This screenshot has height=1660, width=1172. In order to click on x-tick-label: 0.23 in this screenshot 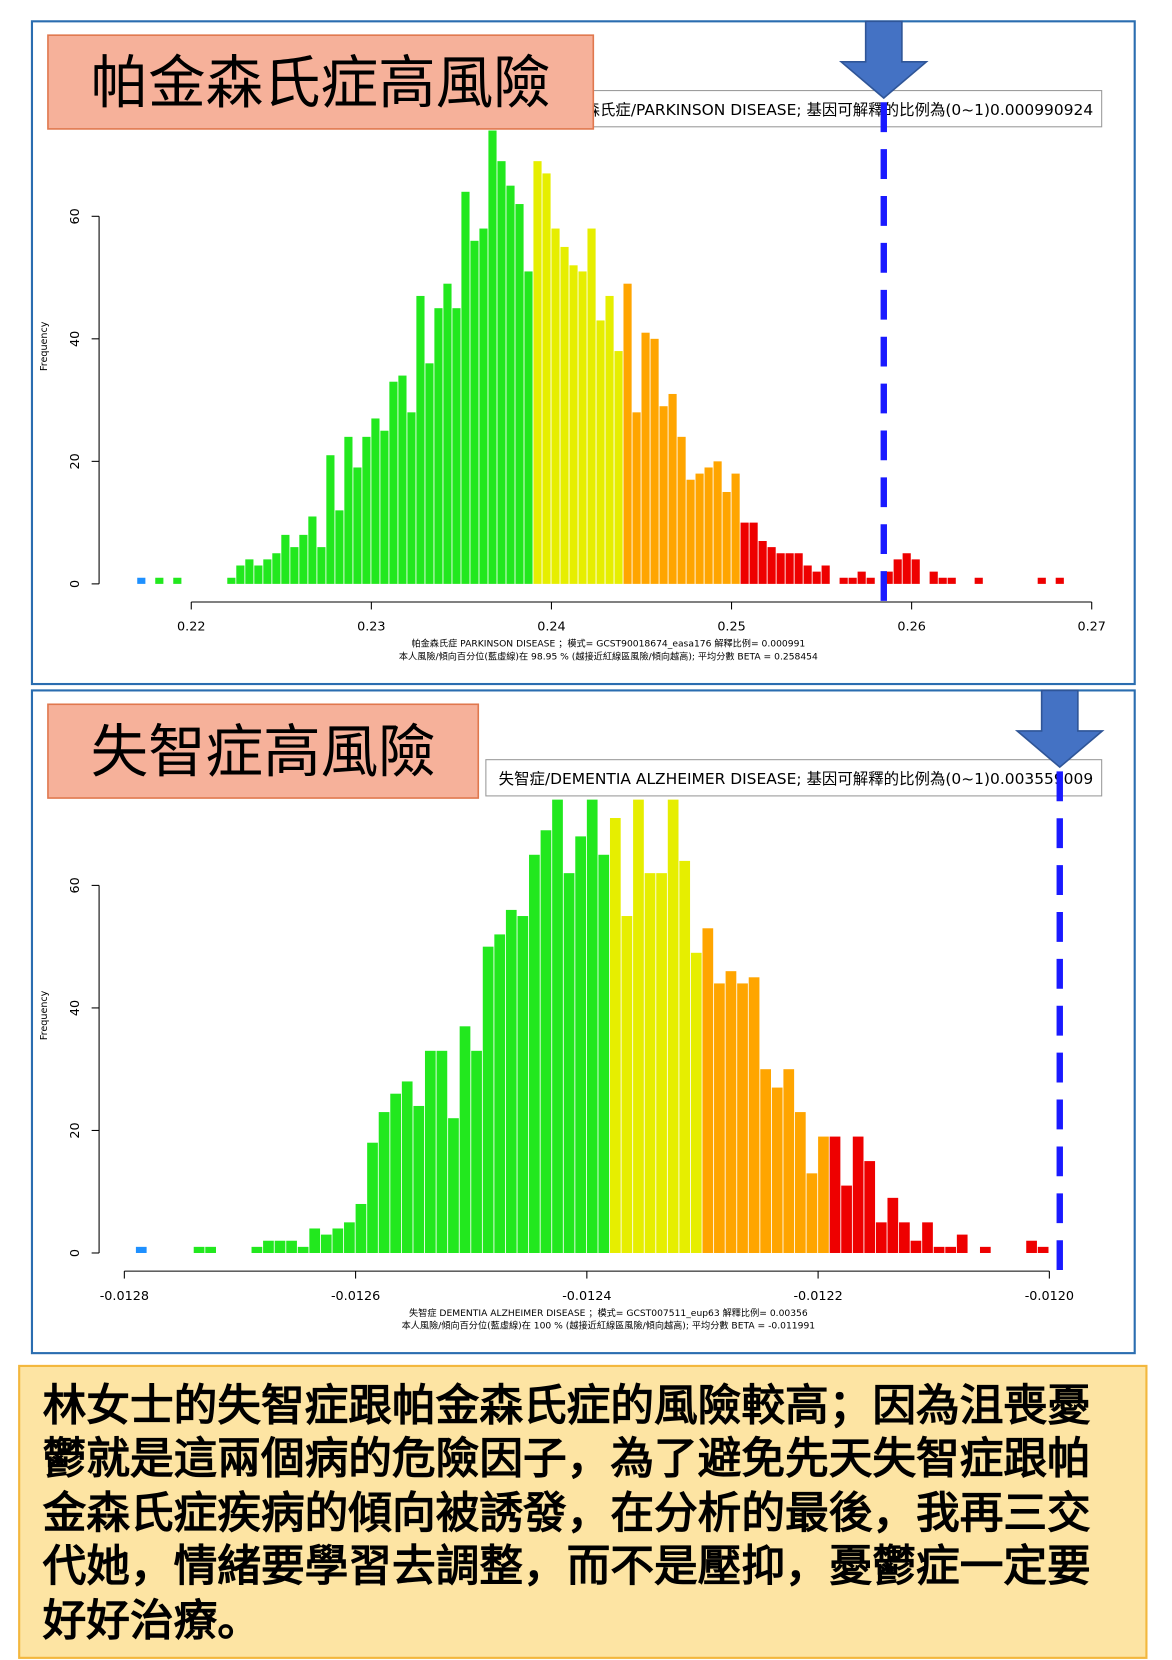, I will do `click(371, 627)`.